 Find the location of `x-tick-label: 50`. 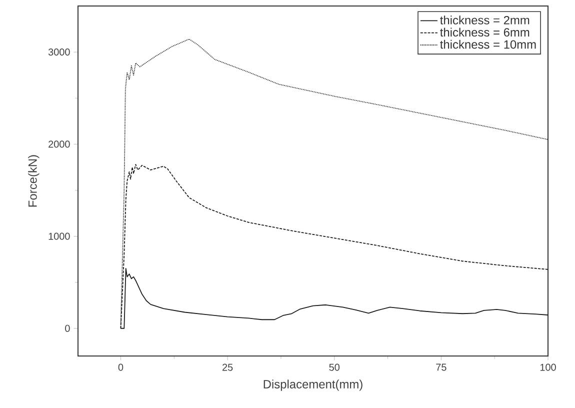

x-tick-label: 50 is located at coordinates (334, 367).